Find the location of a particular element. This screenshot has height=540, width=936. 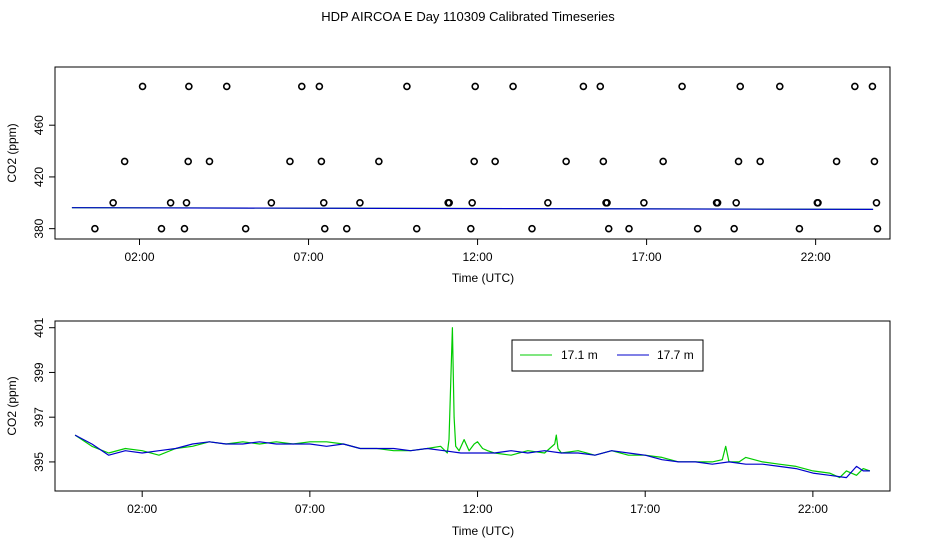

x-tick-label-1: 17:00 is located at coordinates (647, 257).